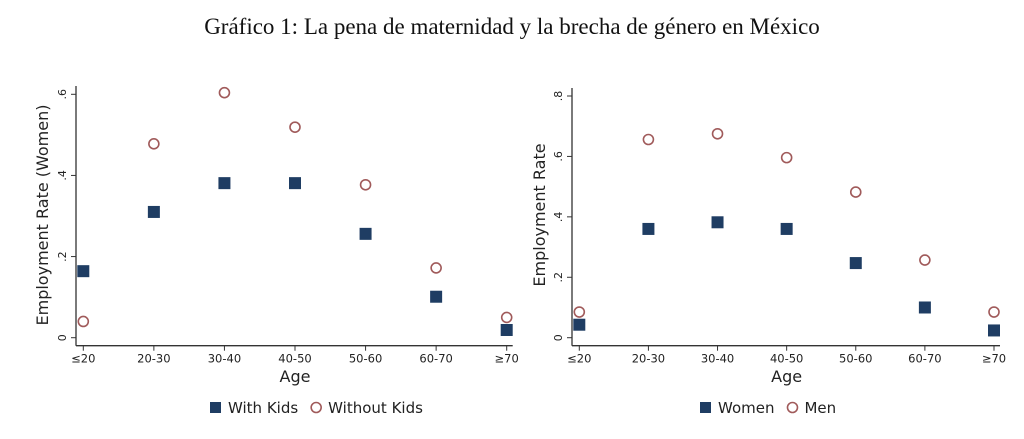 The image size is (1024, 439). What do you see at coordinates (435, 359) in the screenshot?
I see `chart1-x-tick-label: 60-70` at bounding box center [435, 359].